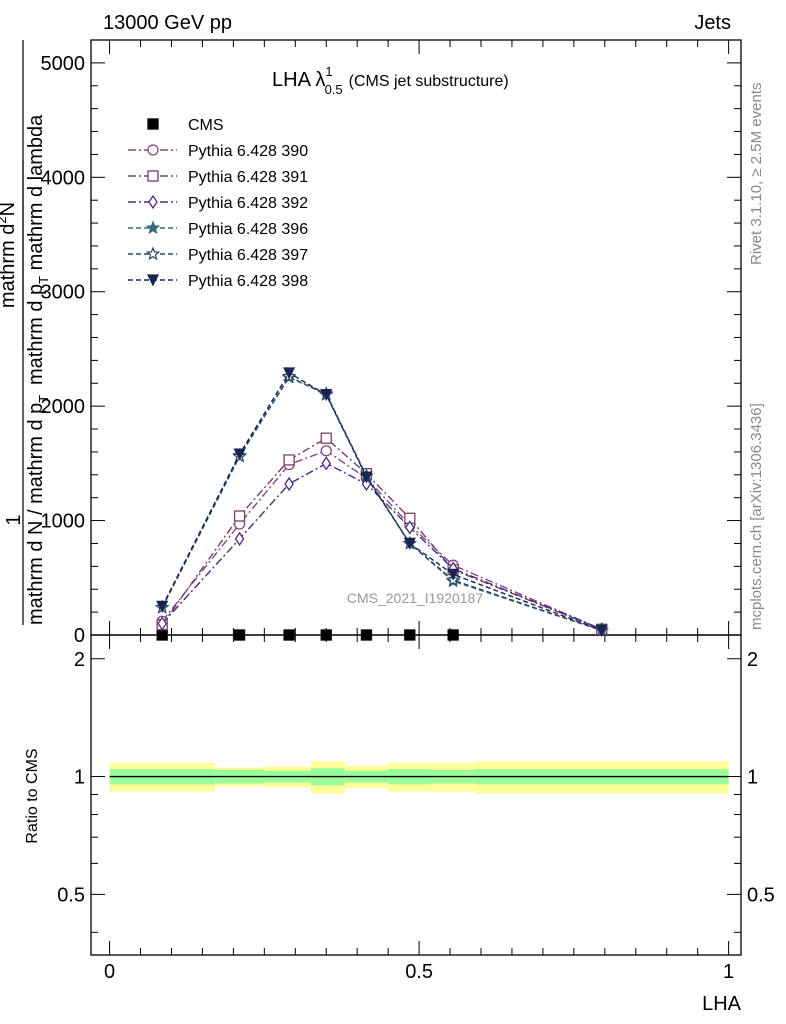 This screenshot has width=786, height=1024. I want to click on svg-text:LHA λ10.5(CMS jet substructure: LHA λ1 0.5 (CMS jet substructure), so click(390, 80).